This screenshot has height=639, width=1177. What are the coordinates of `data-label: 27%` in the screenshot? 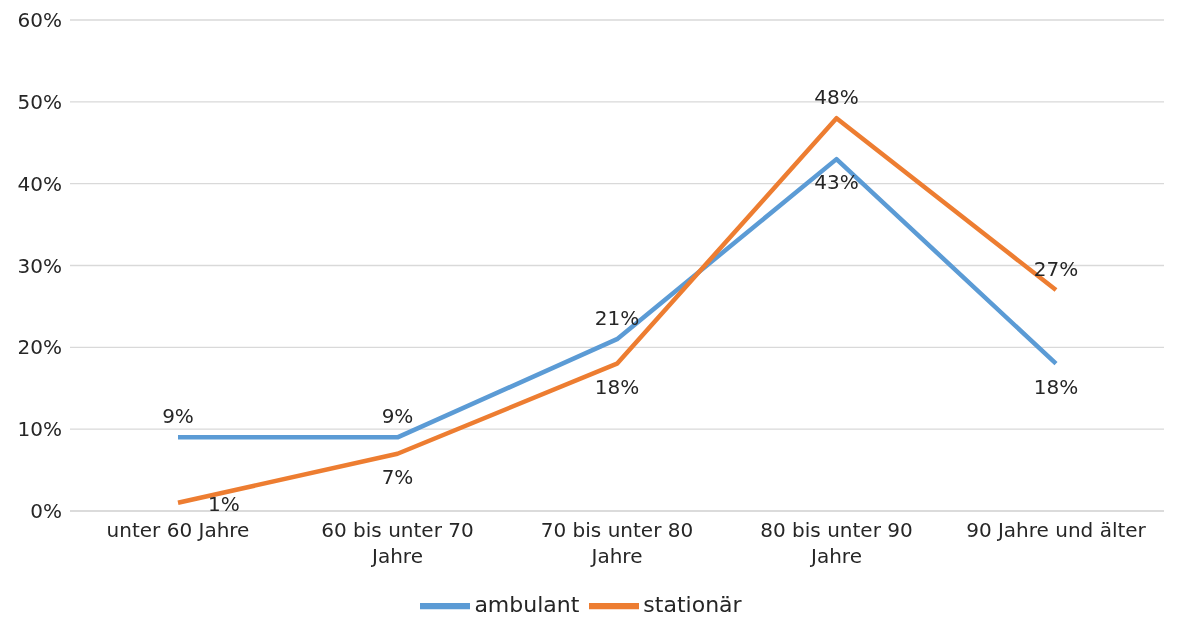 It's located at (1056, 269).